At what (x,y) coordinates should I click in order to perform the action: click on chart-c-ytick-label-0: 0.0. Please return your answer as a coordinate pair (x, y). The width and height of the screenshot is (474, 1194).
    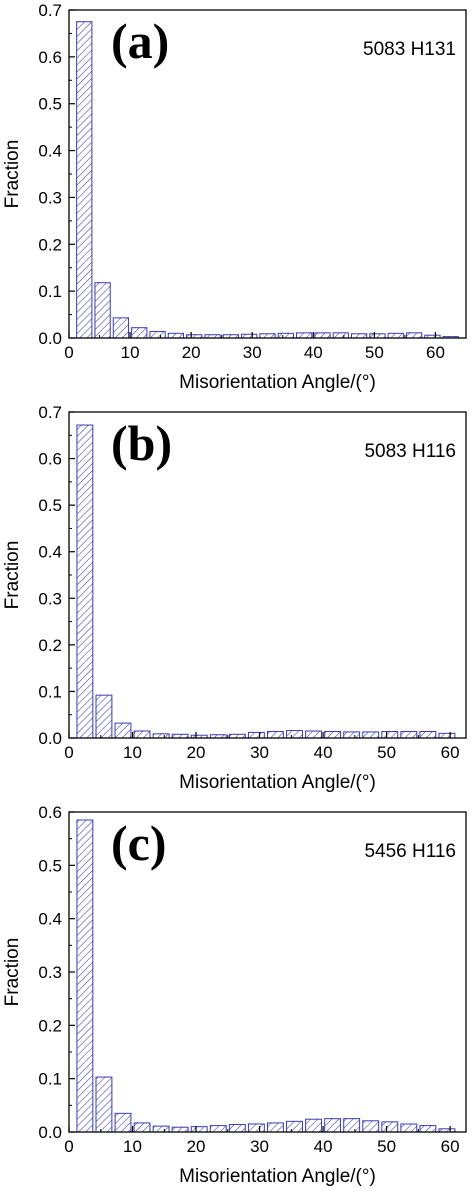
    Looking at the image, I should click on (50, 1132).